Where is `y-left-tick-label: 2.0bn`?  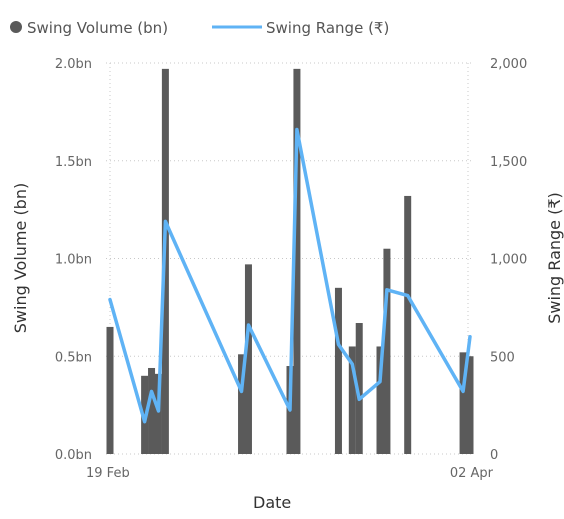
y-left-tick-label: 2.0bn is located at coordinates (73, 64).